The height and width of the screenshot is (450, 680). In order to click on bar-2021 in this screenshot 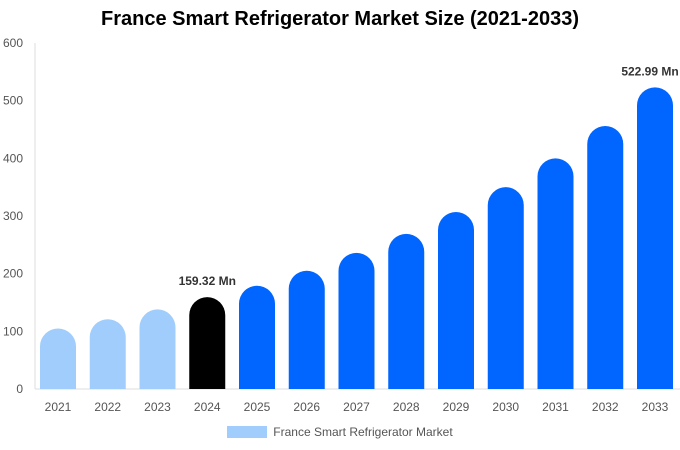, I will do `click(58, 358)`.